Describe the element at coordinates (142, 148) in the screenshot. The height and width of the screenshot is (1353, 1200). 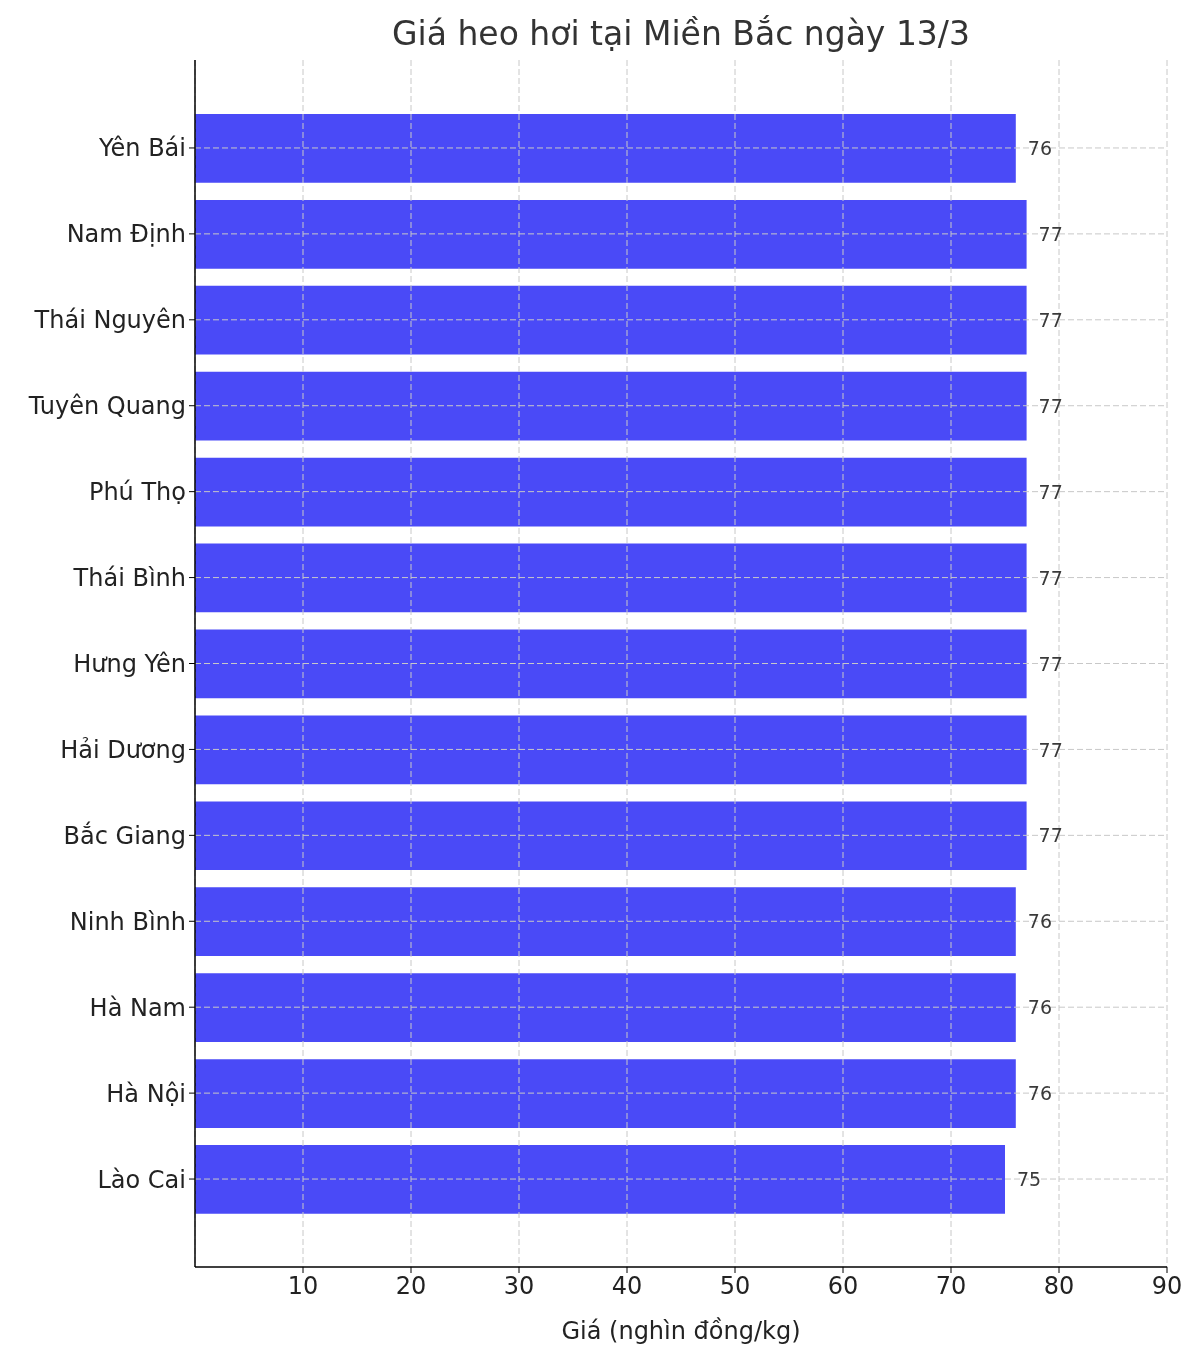
I see `y-tick-label: Yên Bái` at that location.